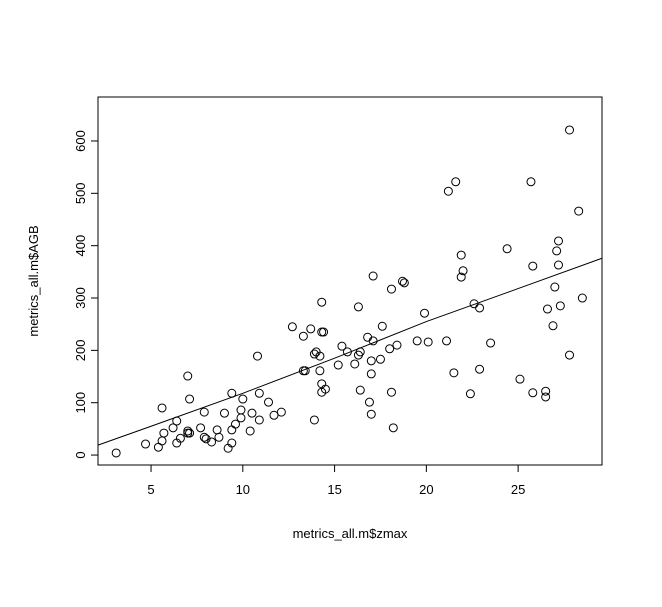  Describe the element at coordinates (33, 280) in the screenshot. I see `y-axis-label: metrics_all.m$AGB` at that location.